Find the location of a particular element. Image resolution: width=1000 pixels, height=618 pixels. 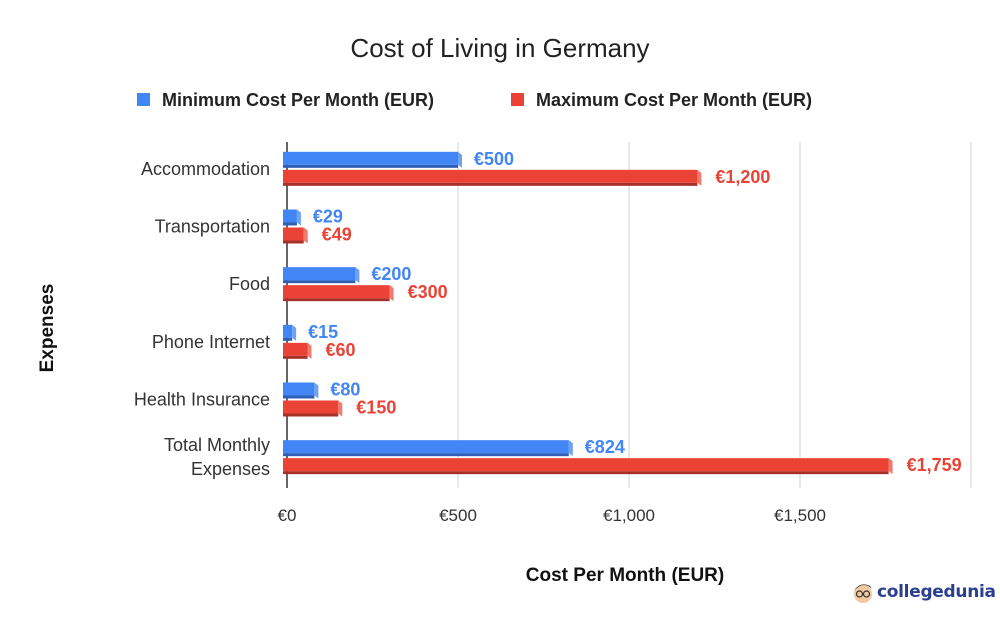

logo-text: collegedunia is located at coordinates (936, 592).